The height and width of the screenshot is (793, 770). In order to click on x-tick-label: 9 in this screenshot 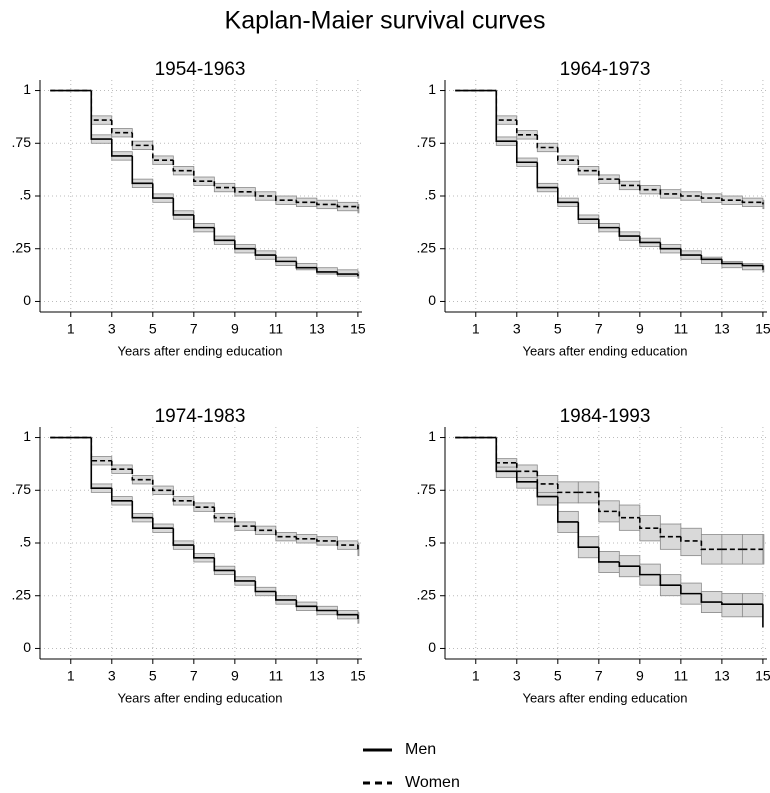, I will do `click(640, 676)`.